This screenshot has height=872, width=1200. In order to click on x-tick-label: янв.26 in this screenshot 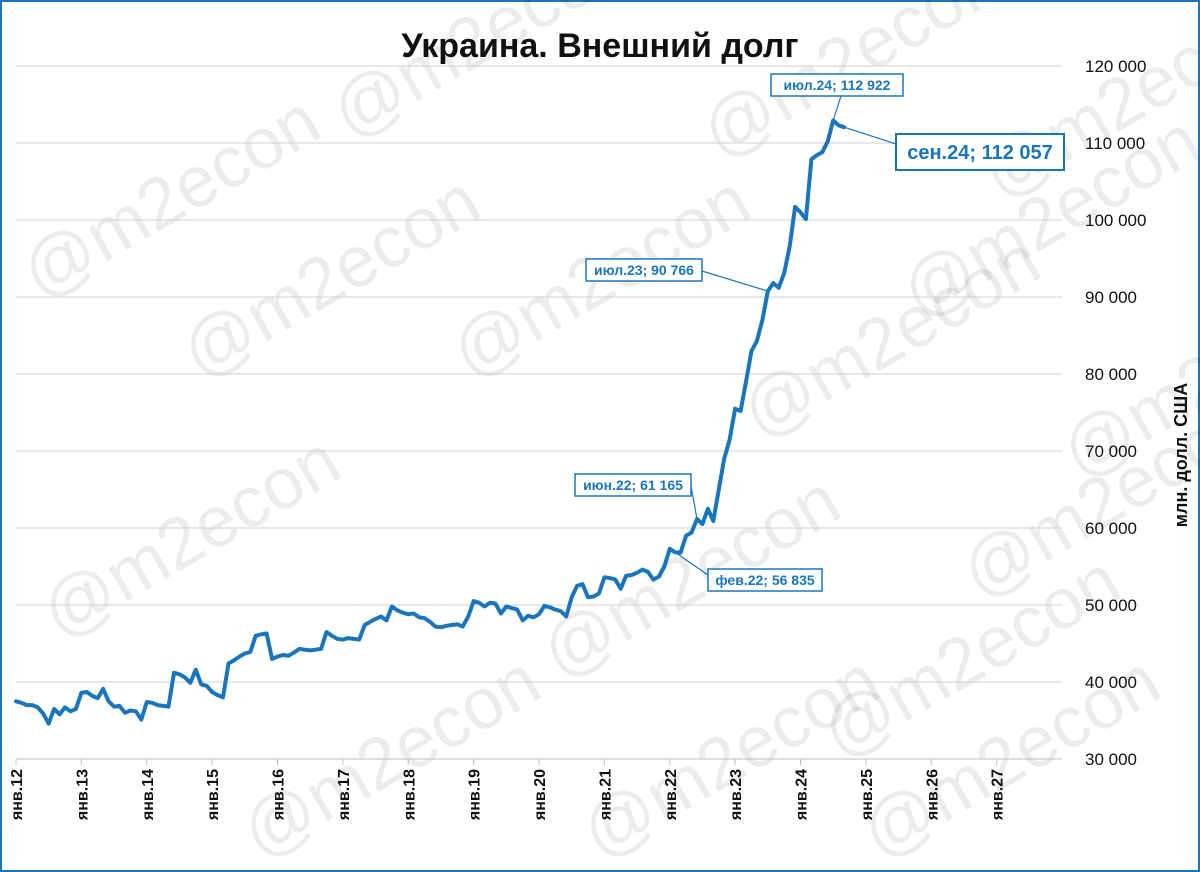, I will do `click(932, 795)`.